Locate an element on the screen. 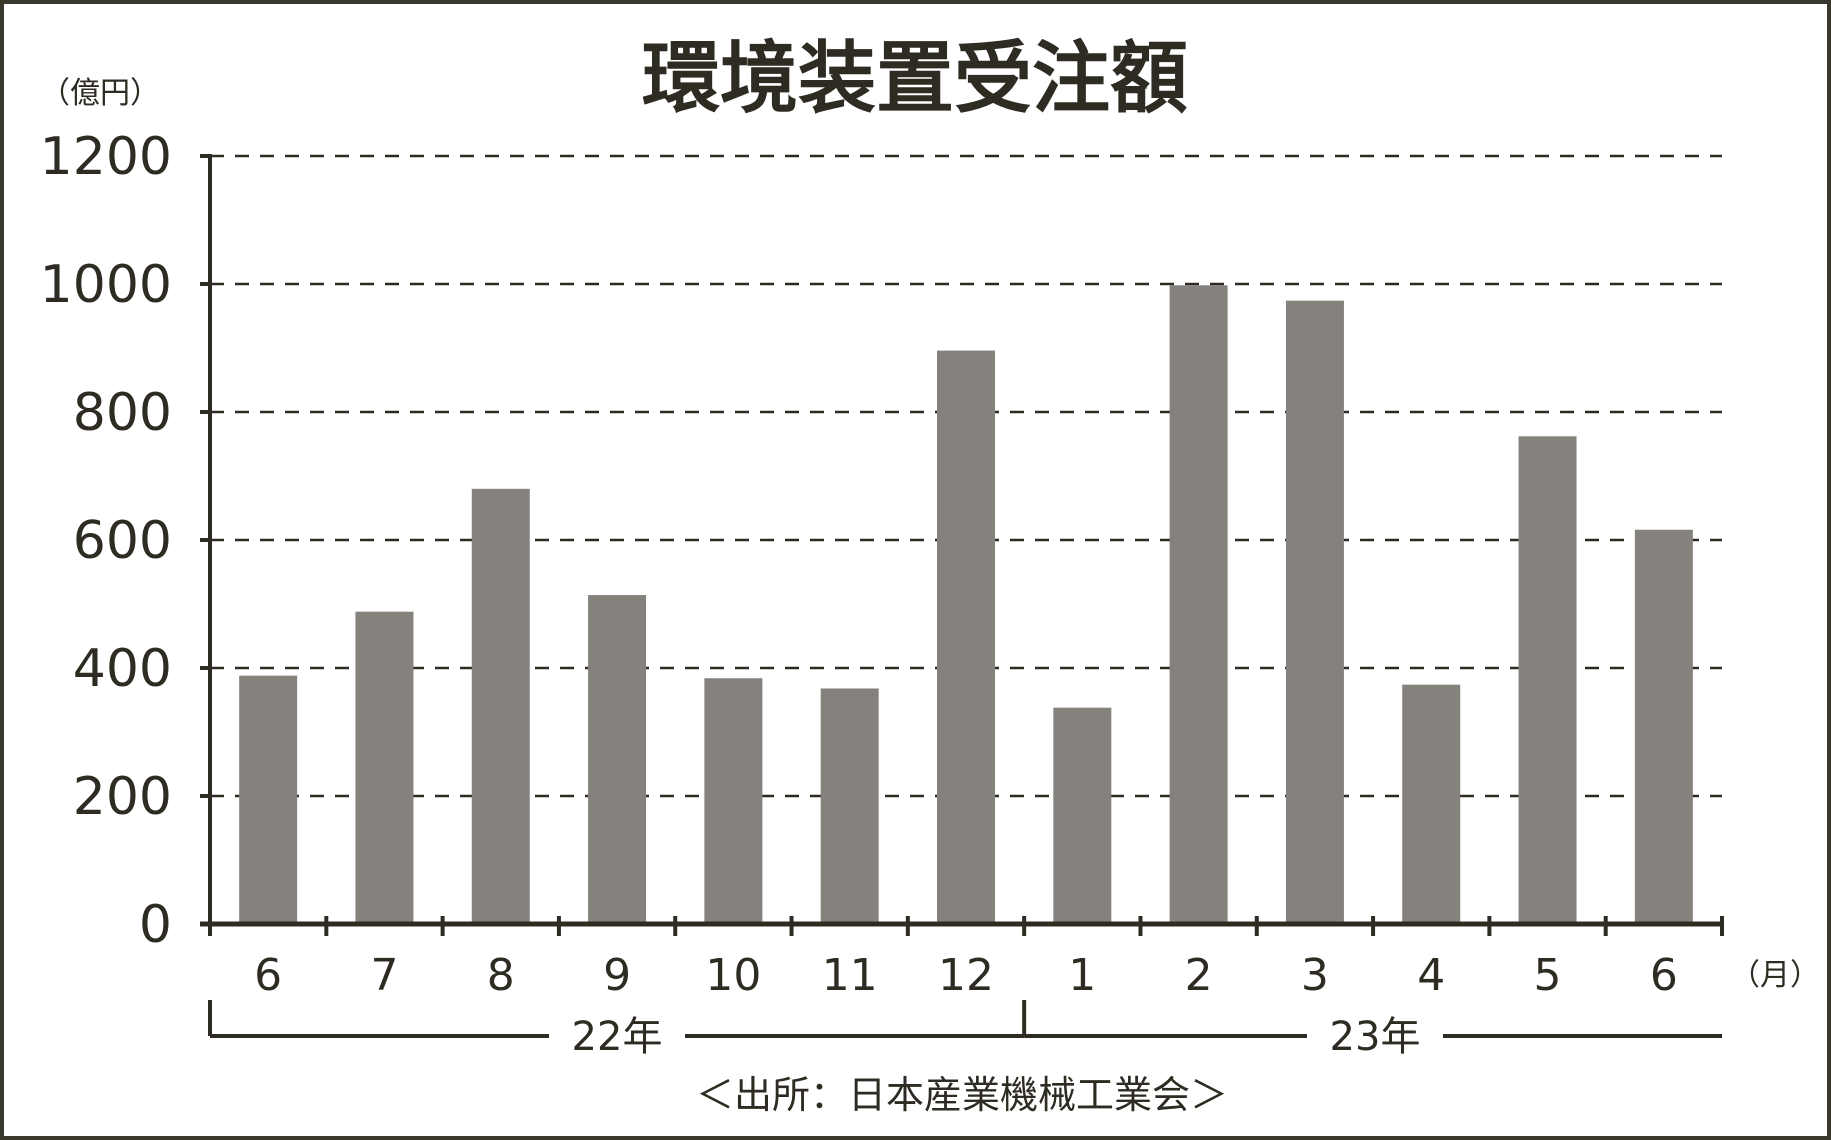 This screenshot has width=1831, height=1140. year-group-label: 22年 is located at coordinates (617, 1037).